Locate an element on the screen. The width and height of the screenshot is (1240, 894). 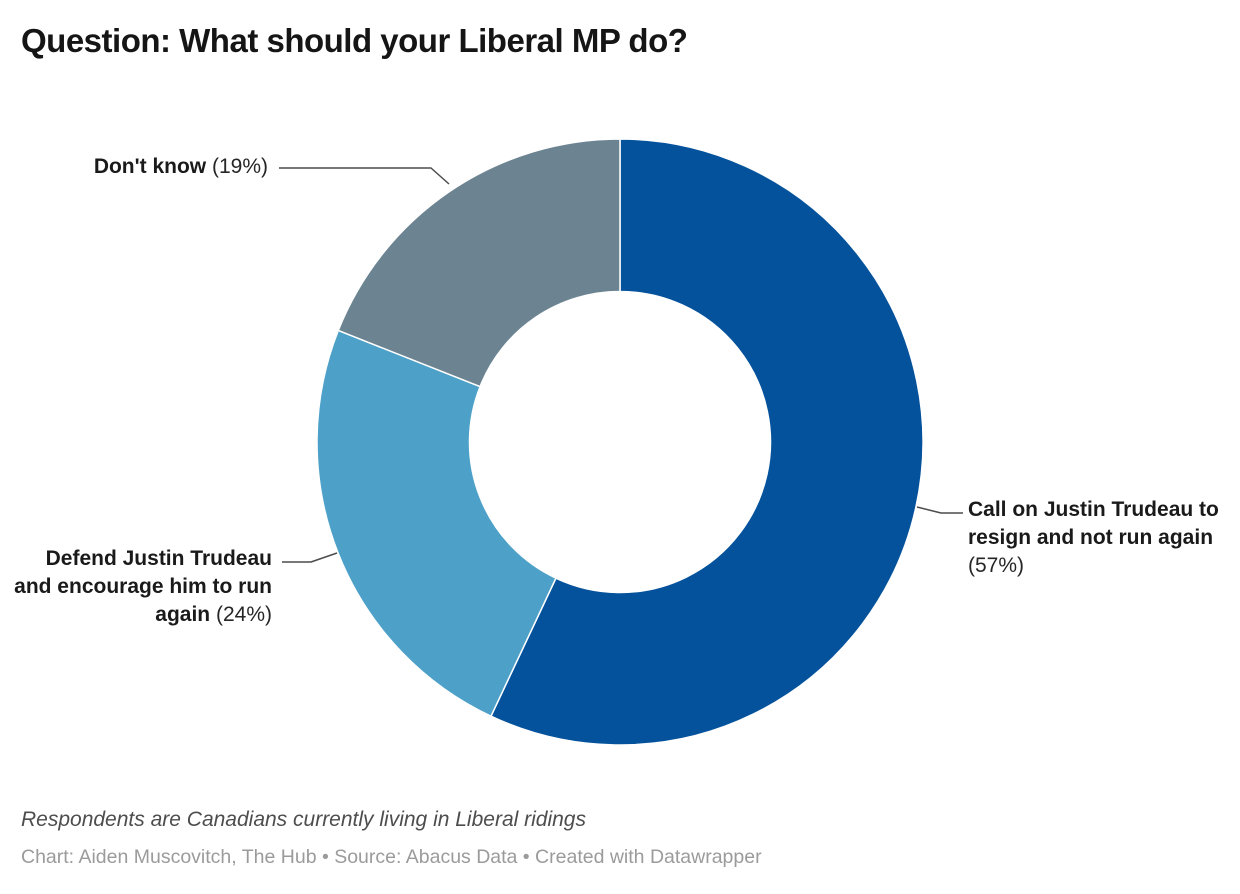
connector-line-resign is located at coordinates (939, 510).